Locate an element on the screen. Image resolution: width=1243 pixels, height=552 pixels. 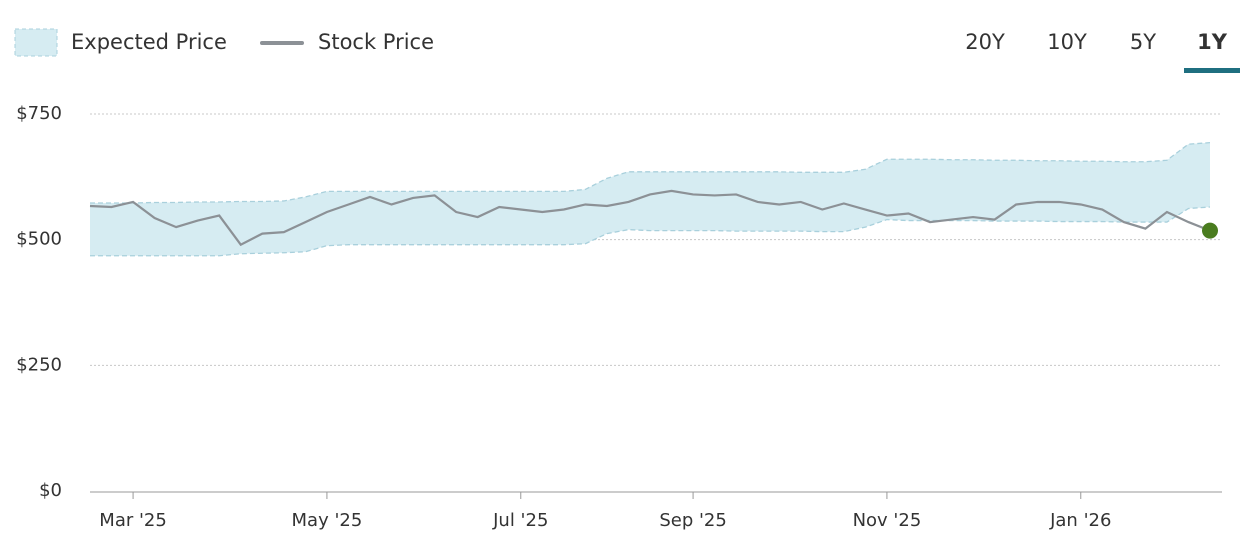
y-tick-label: $0 is located at coordinates (50, 490).